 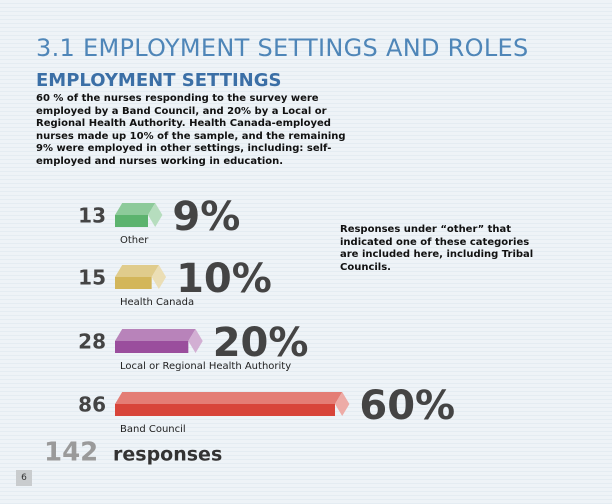 I want to click on value-label: 60%, so click(x=407, y=406).